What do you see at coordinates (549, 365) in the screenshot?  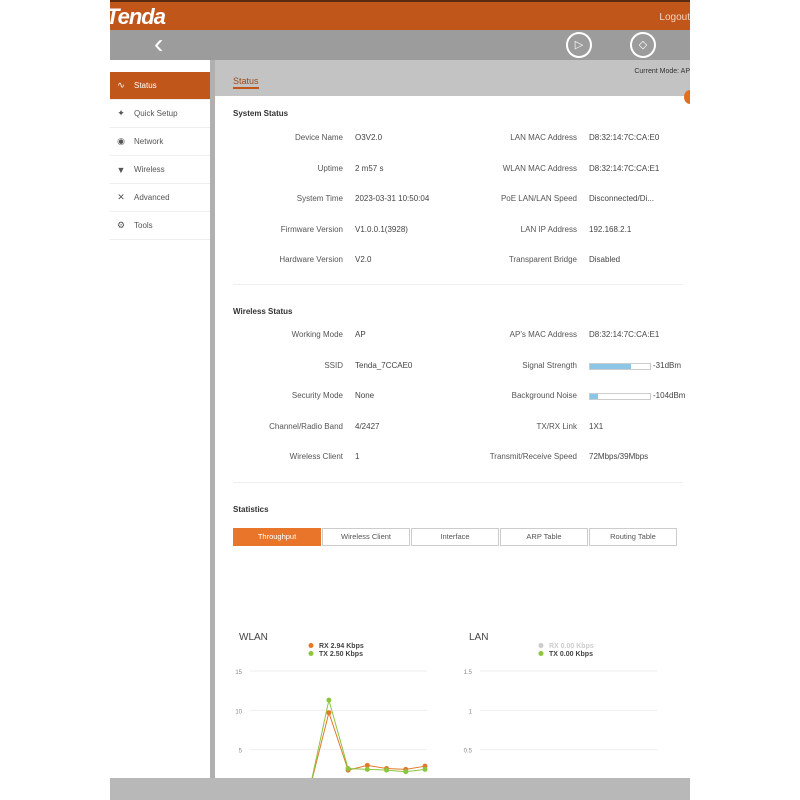 I see `signal-strength-label: Signal Strength` at bounding box center [549, 365].